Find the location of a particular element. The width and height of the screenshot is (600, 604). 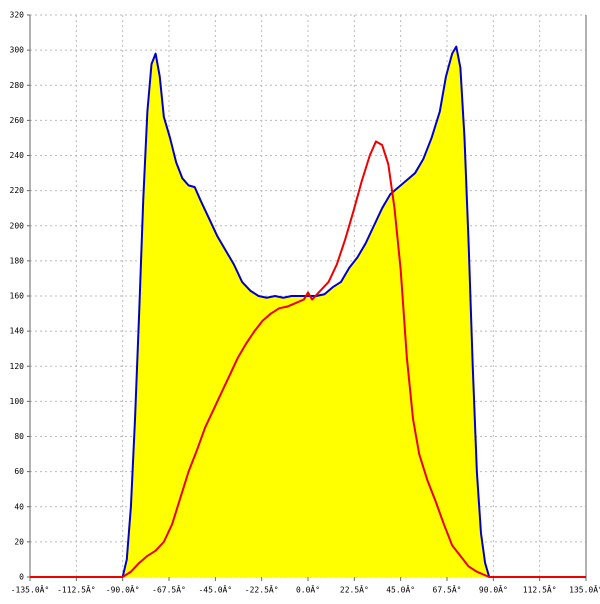

y-tick-label: 320 is located at coordinates (17, 15).